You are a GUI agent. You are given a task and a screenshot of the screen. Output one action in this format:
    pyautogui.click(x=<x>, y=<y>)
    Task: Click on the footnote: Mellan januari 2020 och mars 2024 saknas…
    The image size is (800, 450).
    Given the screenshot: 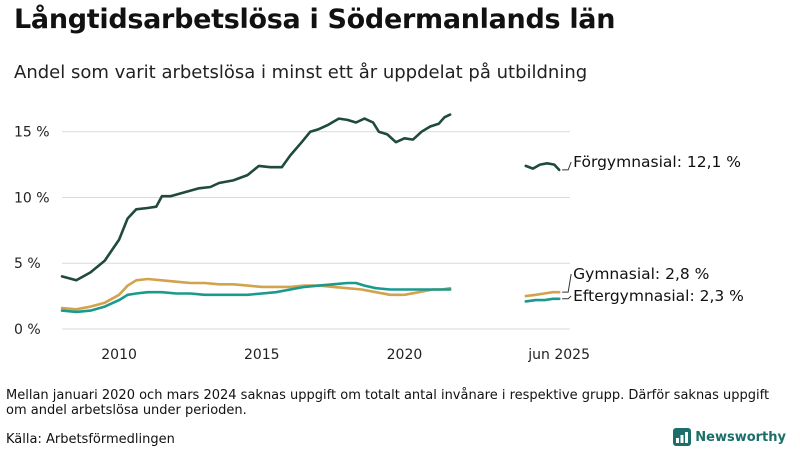 What is the action you would take?
    pyautogui.click(x=388, y=403)
    